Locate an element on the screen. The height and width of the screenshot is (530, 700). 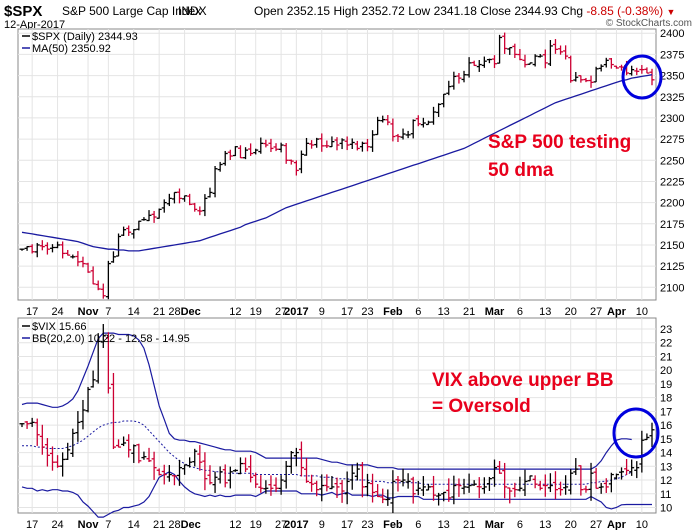
spx-x-tick-label: 2017 is located at coordinates (296, 312).